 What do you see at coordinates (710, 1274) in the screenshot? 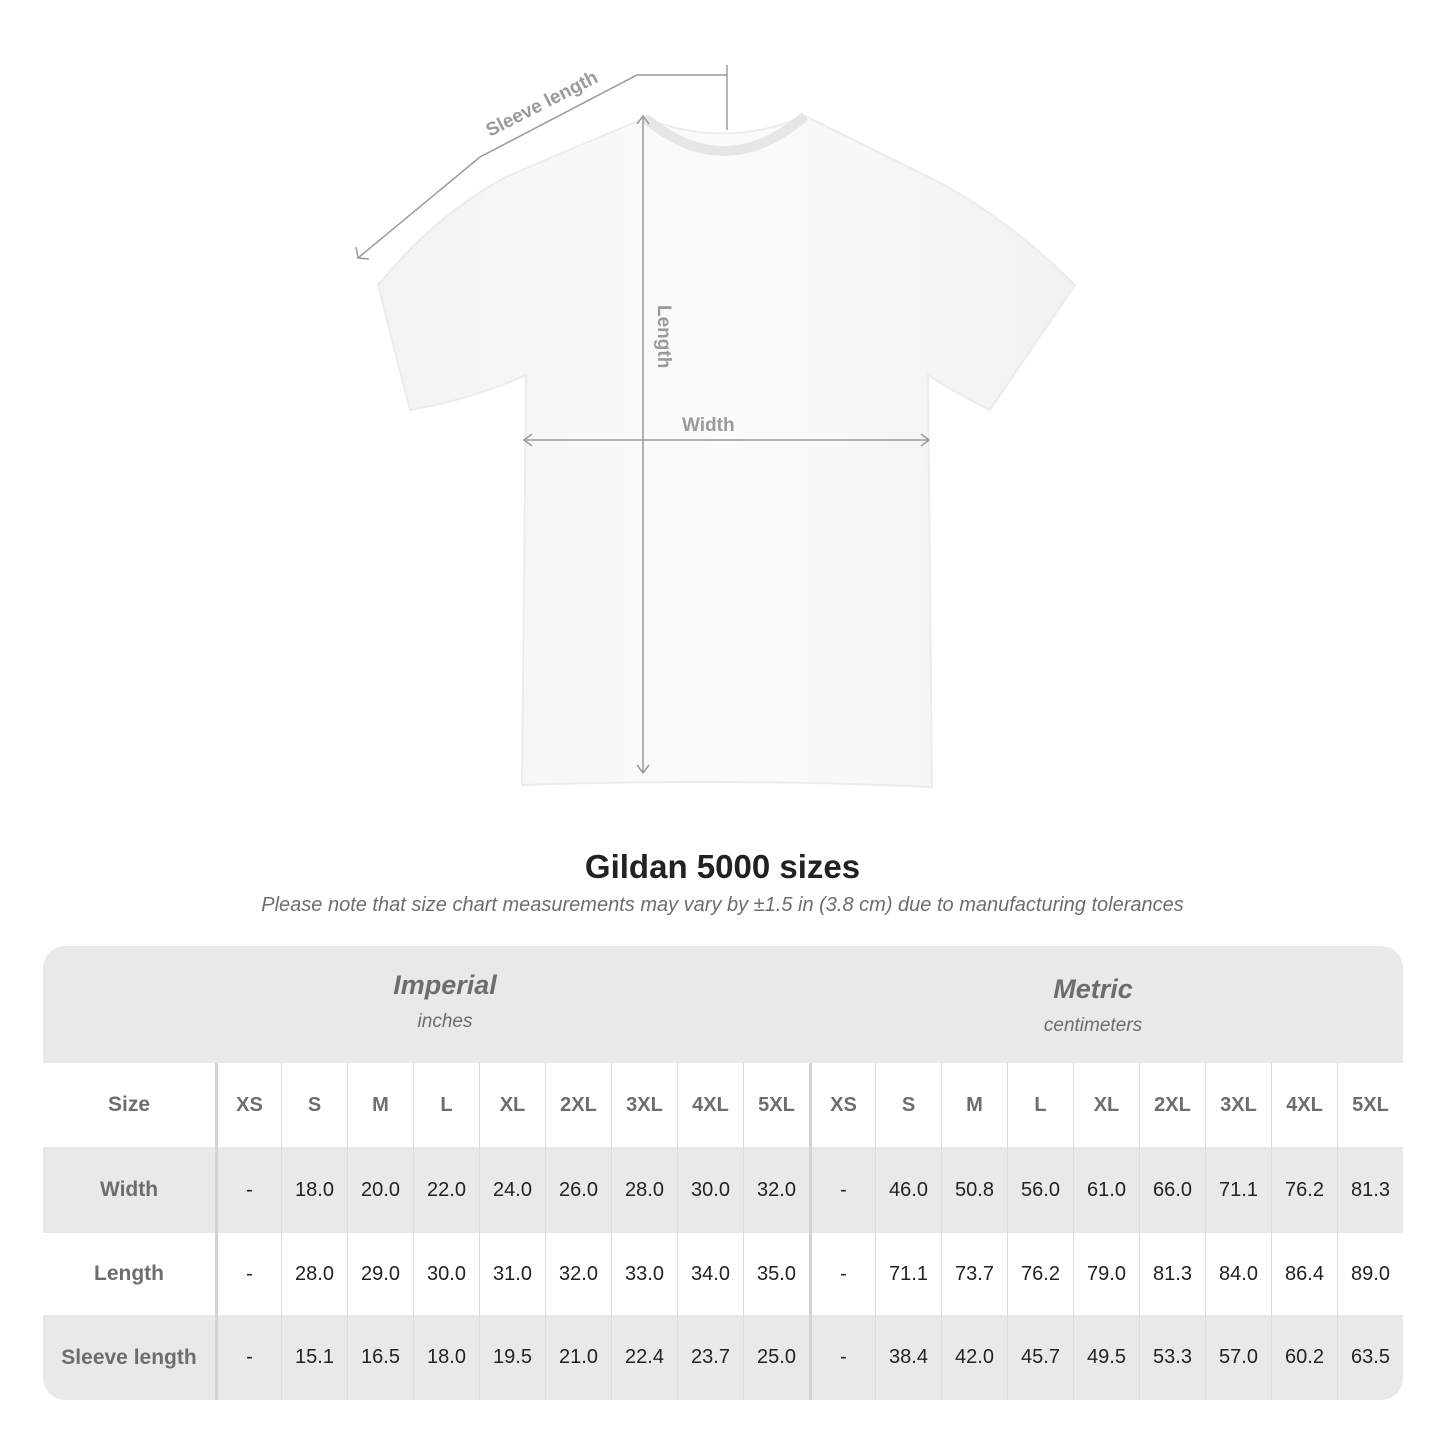
I see `value-cell: 34.0` at bounding box center [710, 1274].